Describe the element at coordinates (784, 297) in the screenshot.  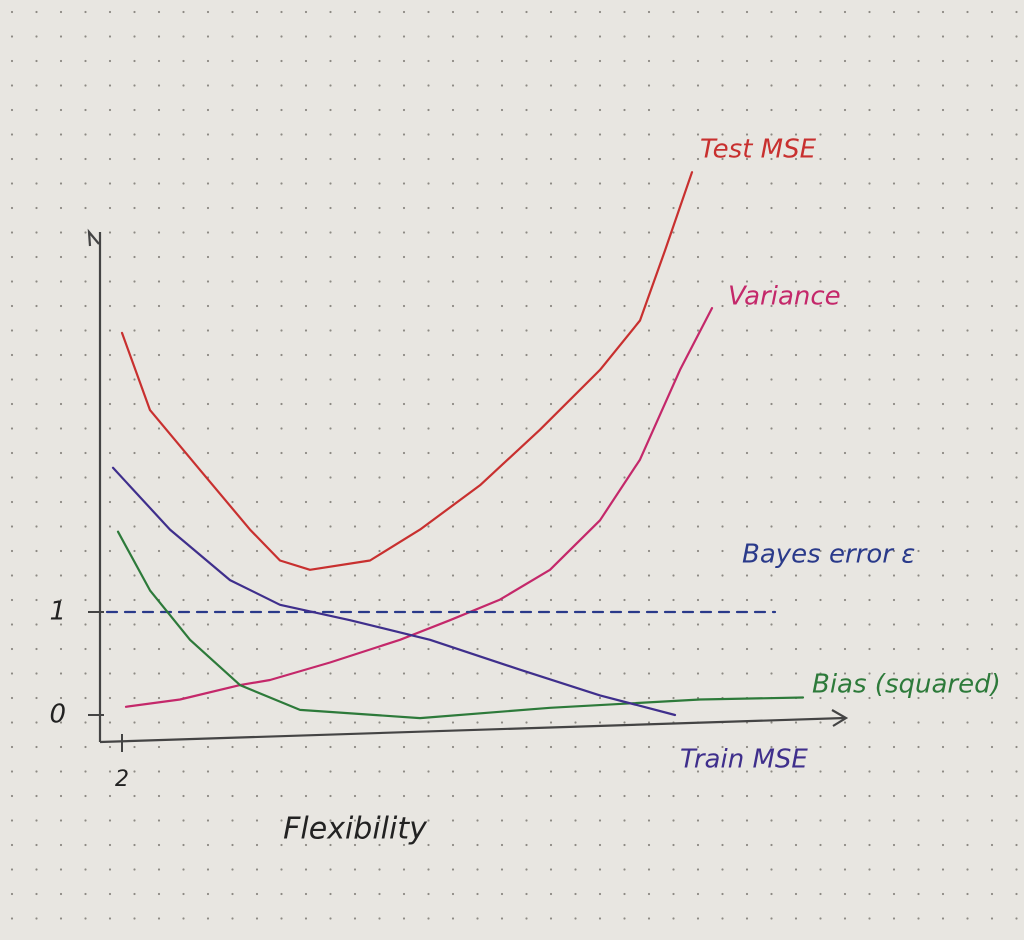
I see `series-label: Variance` at that location.